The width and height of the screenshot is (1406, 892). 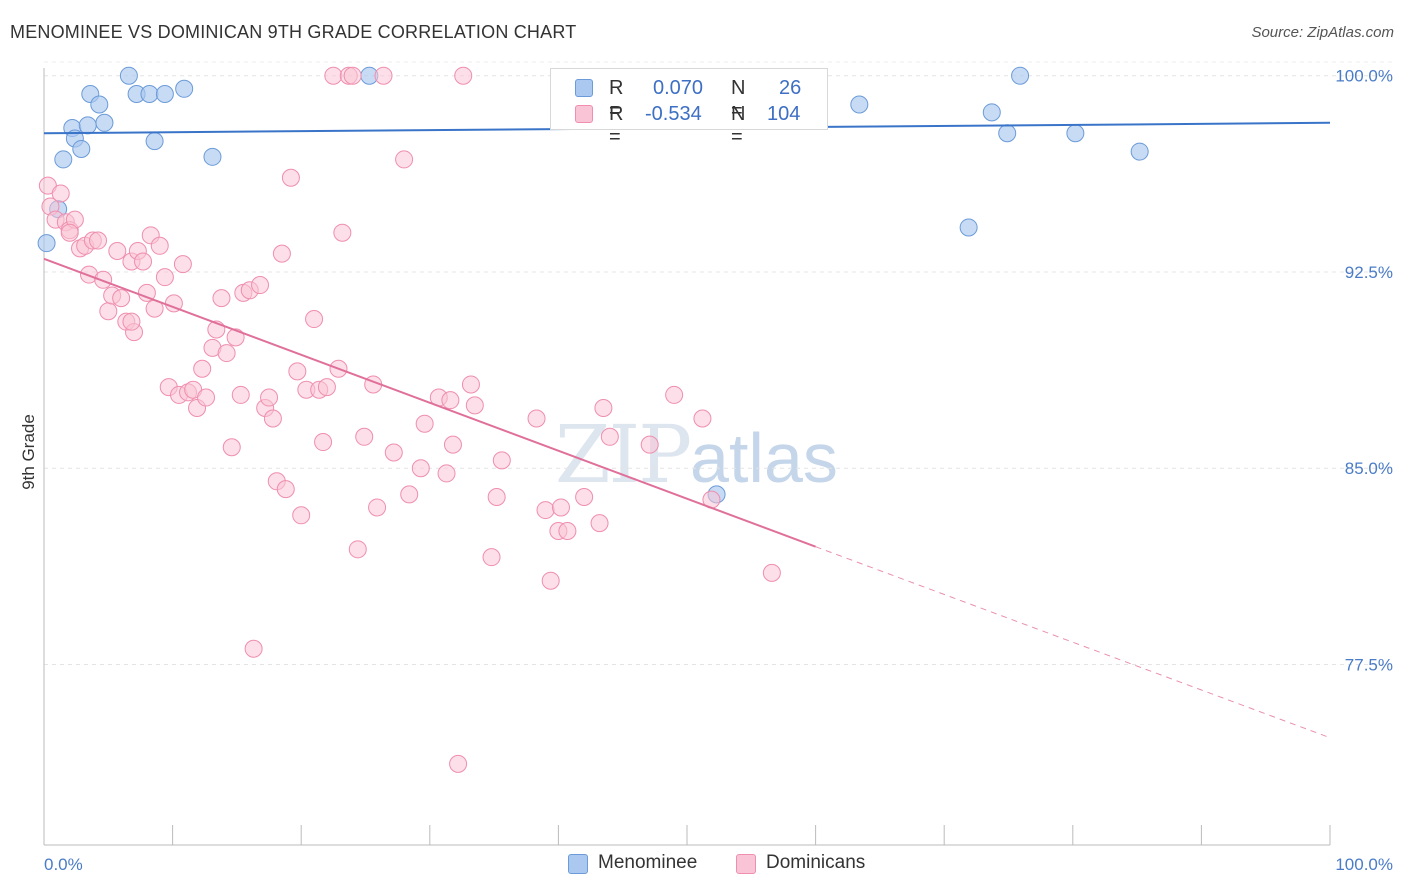 I want to click on source-label: Source: ZipAtlas.com, so click(x=1322, y=32).